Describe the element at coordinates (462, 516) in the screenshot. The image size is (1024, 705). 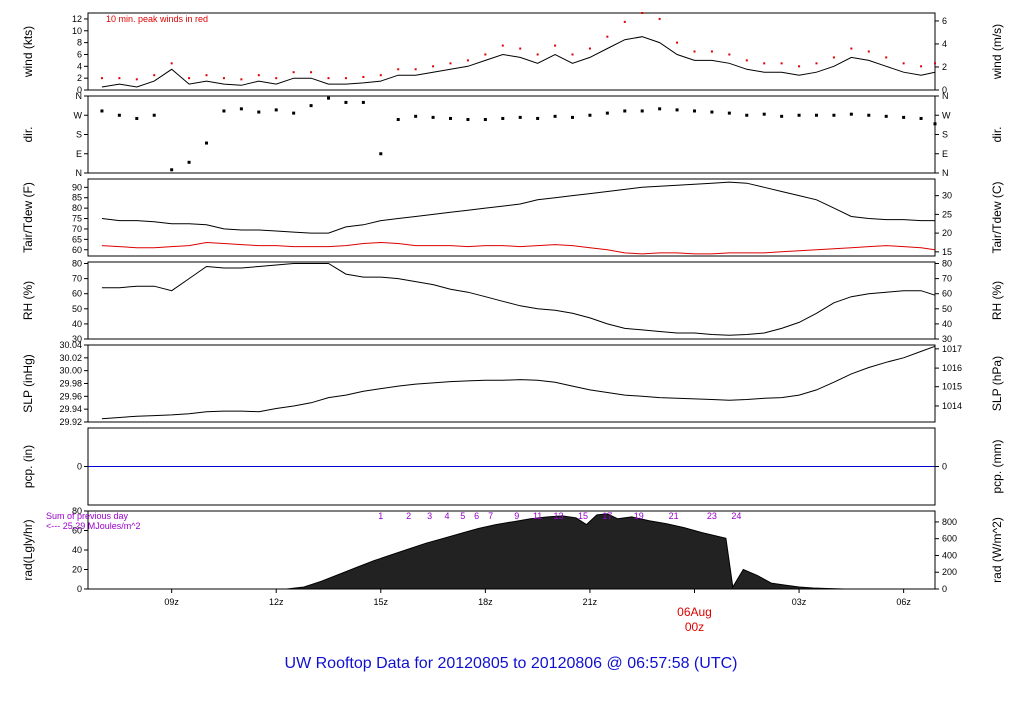
I see `hour-mark-label: 5` at that location.